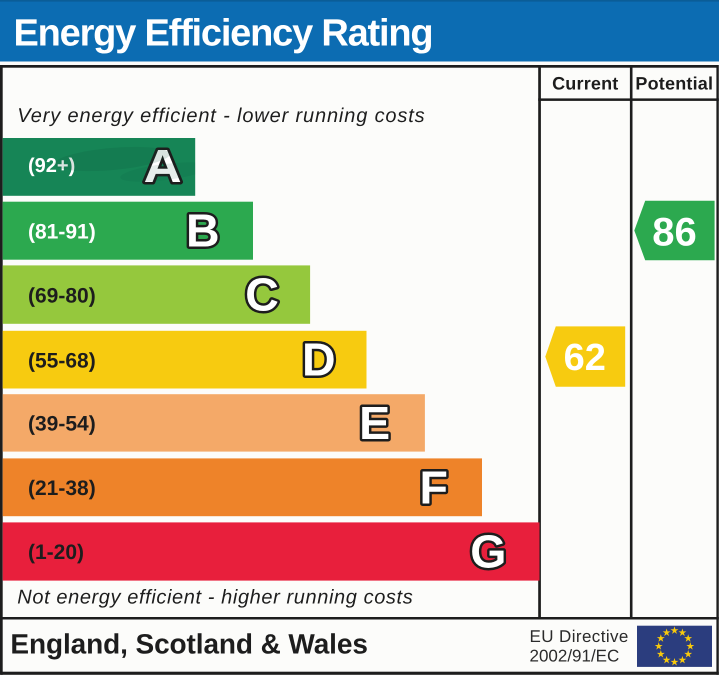 The height and width of the screenshot is (675, 719). I want to click on svg-text: E, so click(374, 423).